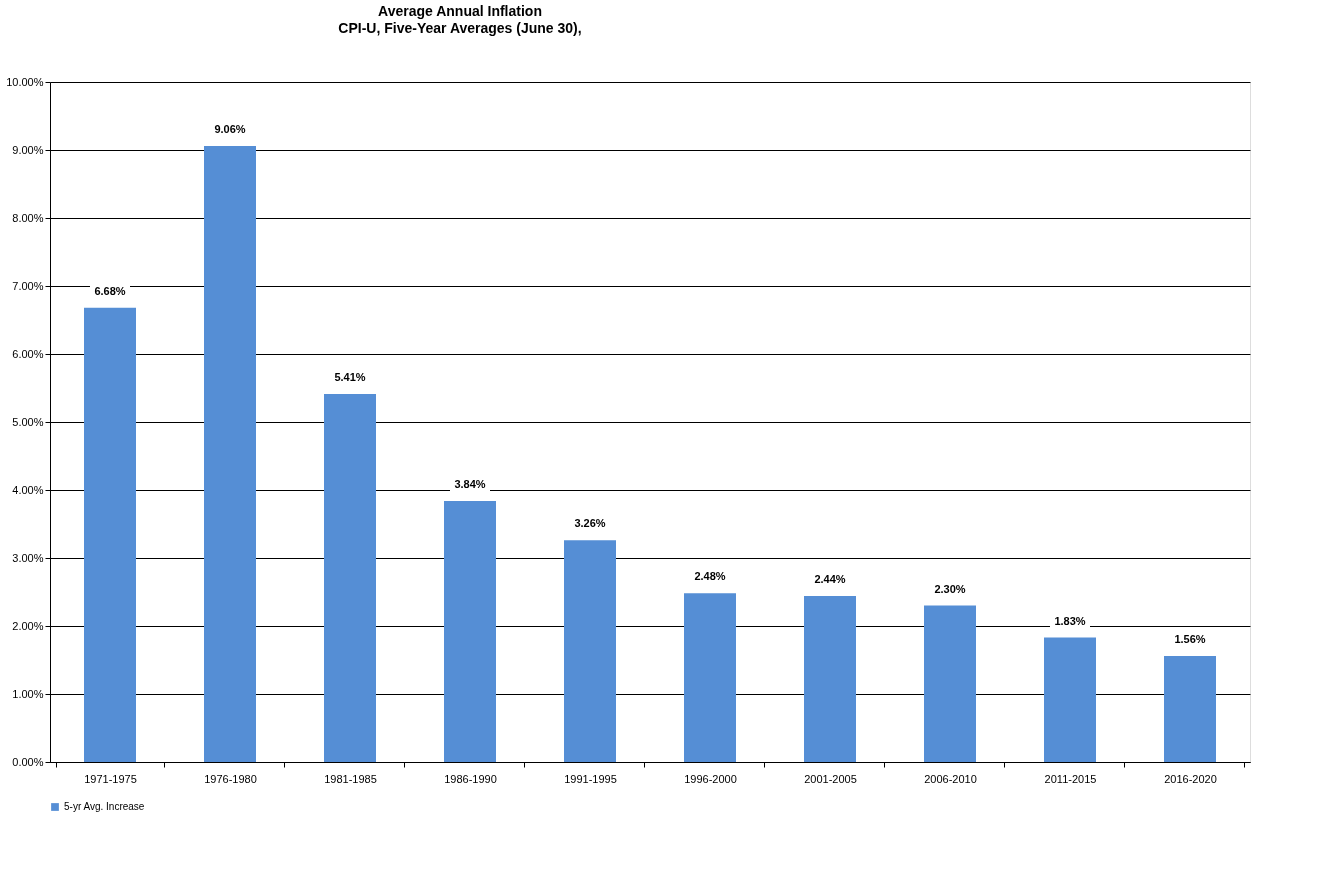 The height and width of the screenshot is (886, 1320). Describe the element at coordinates (28, 557) in the screenshot. I see `y-tick-label: 3.00%` at that location.